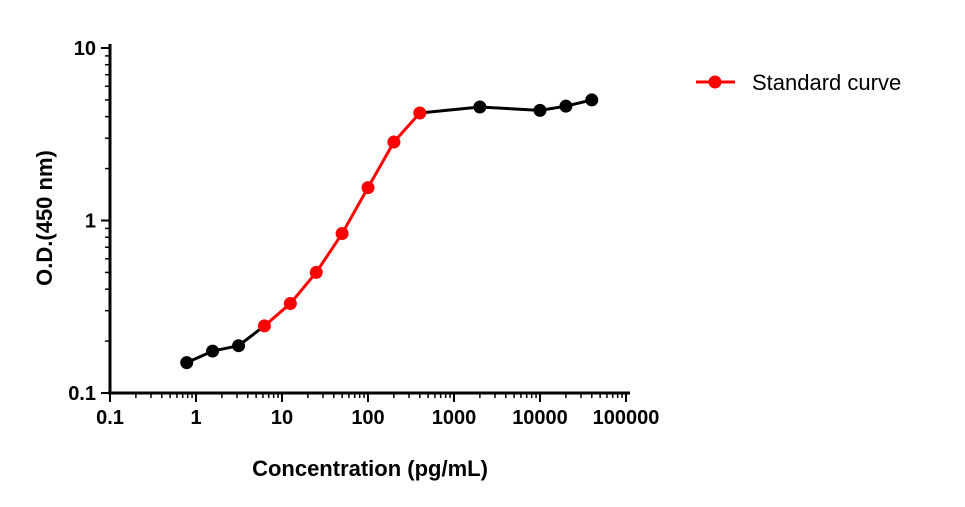  Describe the element at coordinates (226, 344) in the screenshot. I see `extra-line-low` at that location.